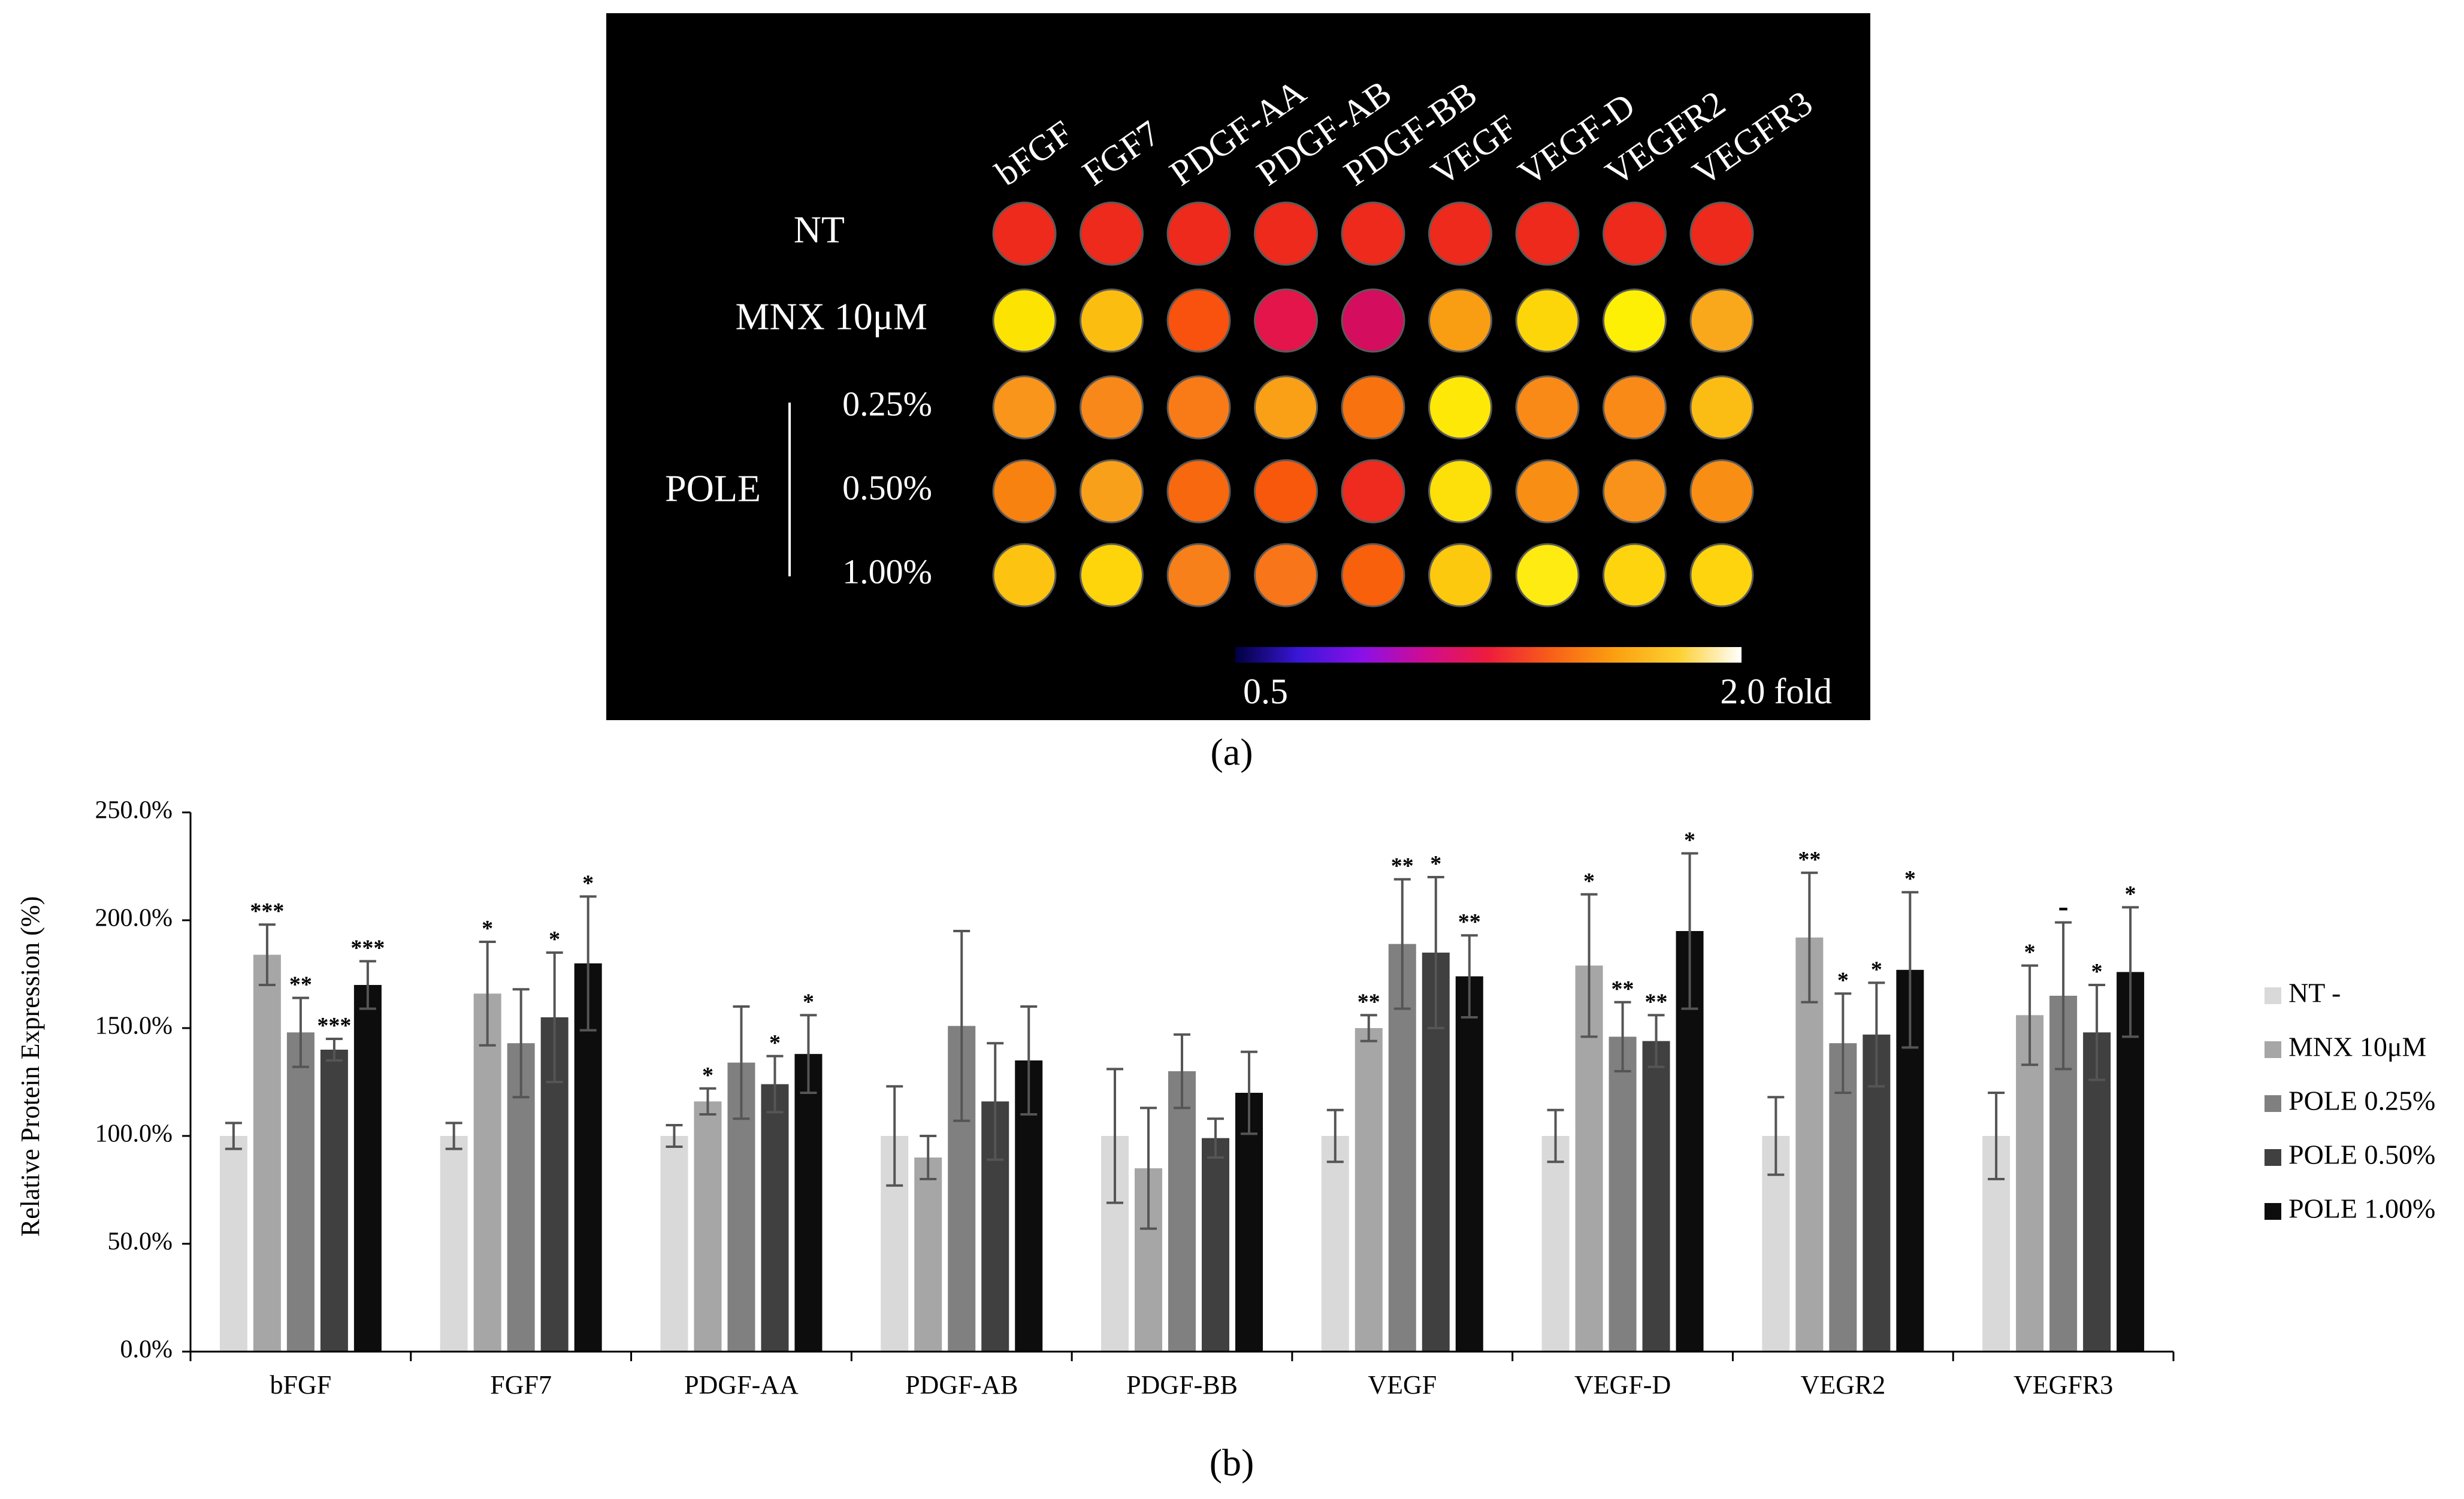 This screenshot has height=1499, width=2464. What do you see at coordinates (334, 1025) in the screenshot?
I see `significance-label: ***` at bounding box center [334, 1025].